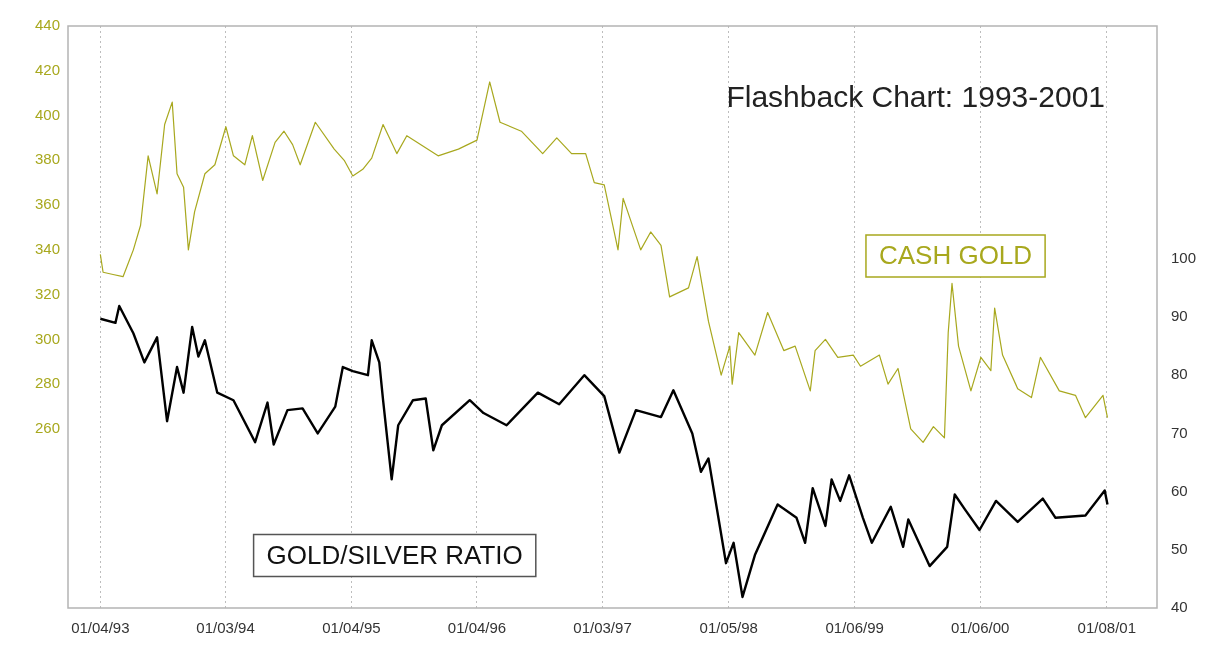  What do you see at coordinates (100, 628) in the screenshot?
I see `x-tick-label: 01/04/93` at bounding box center [100, 628].